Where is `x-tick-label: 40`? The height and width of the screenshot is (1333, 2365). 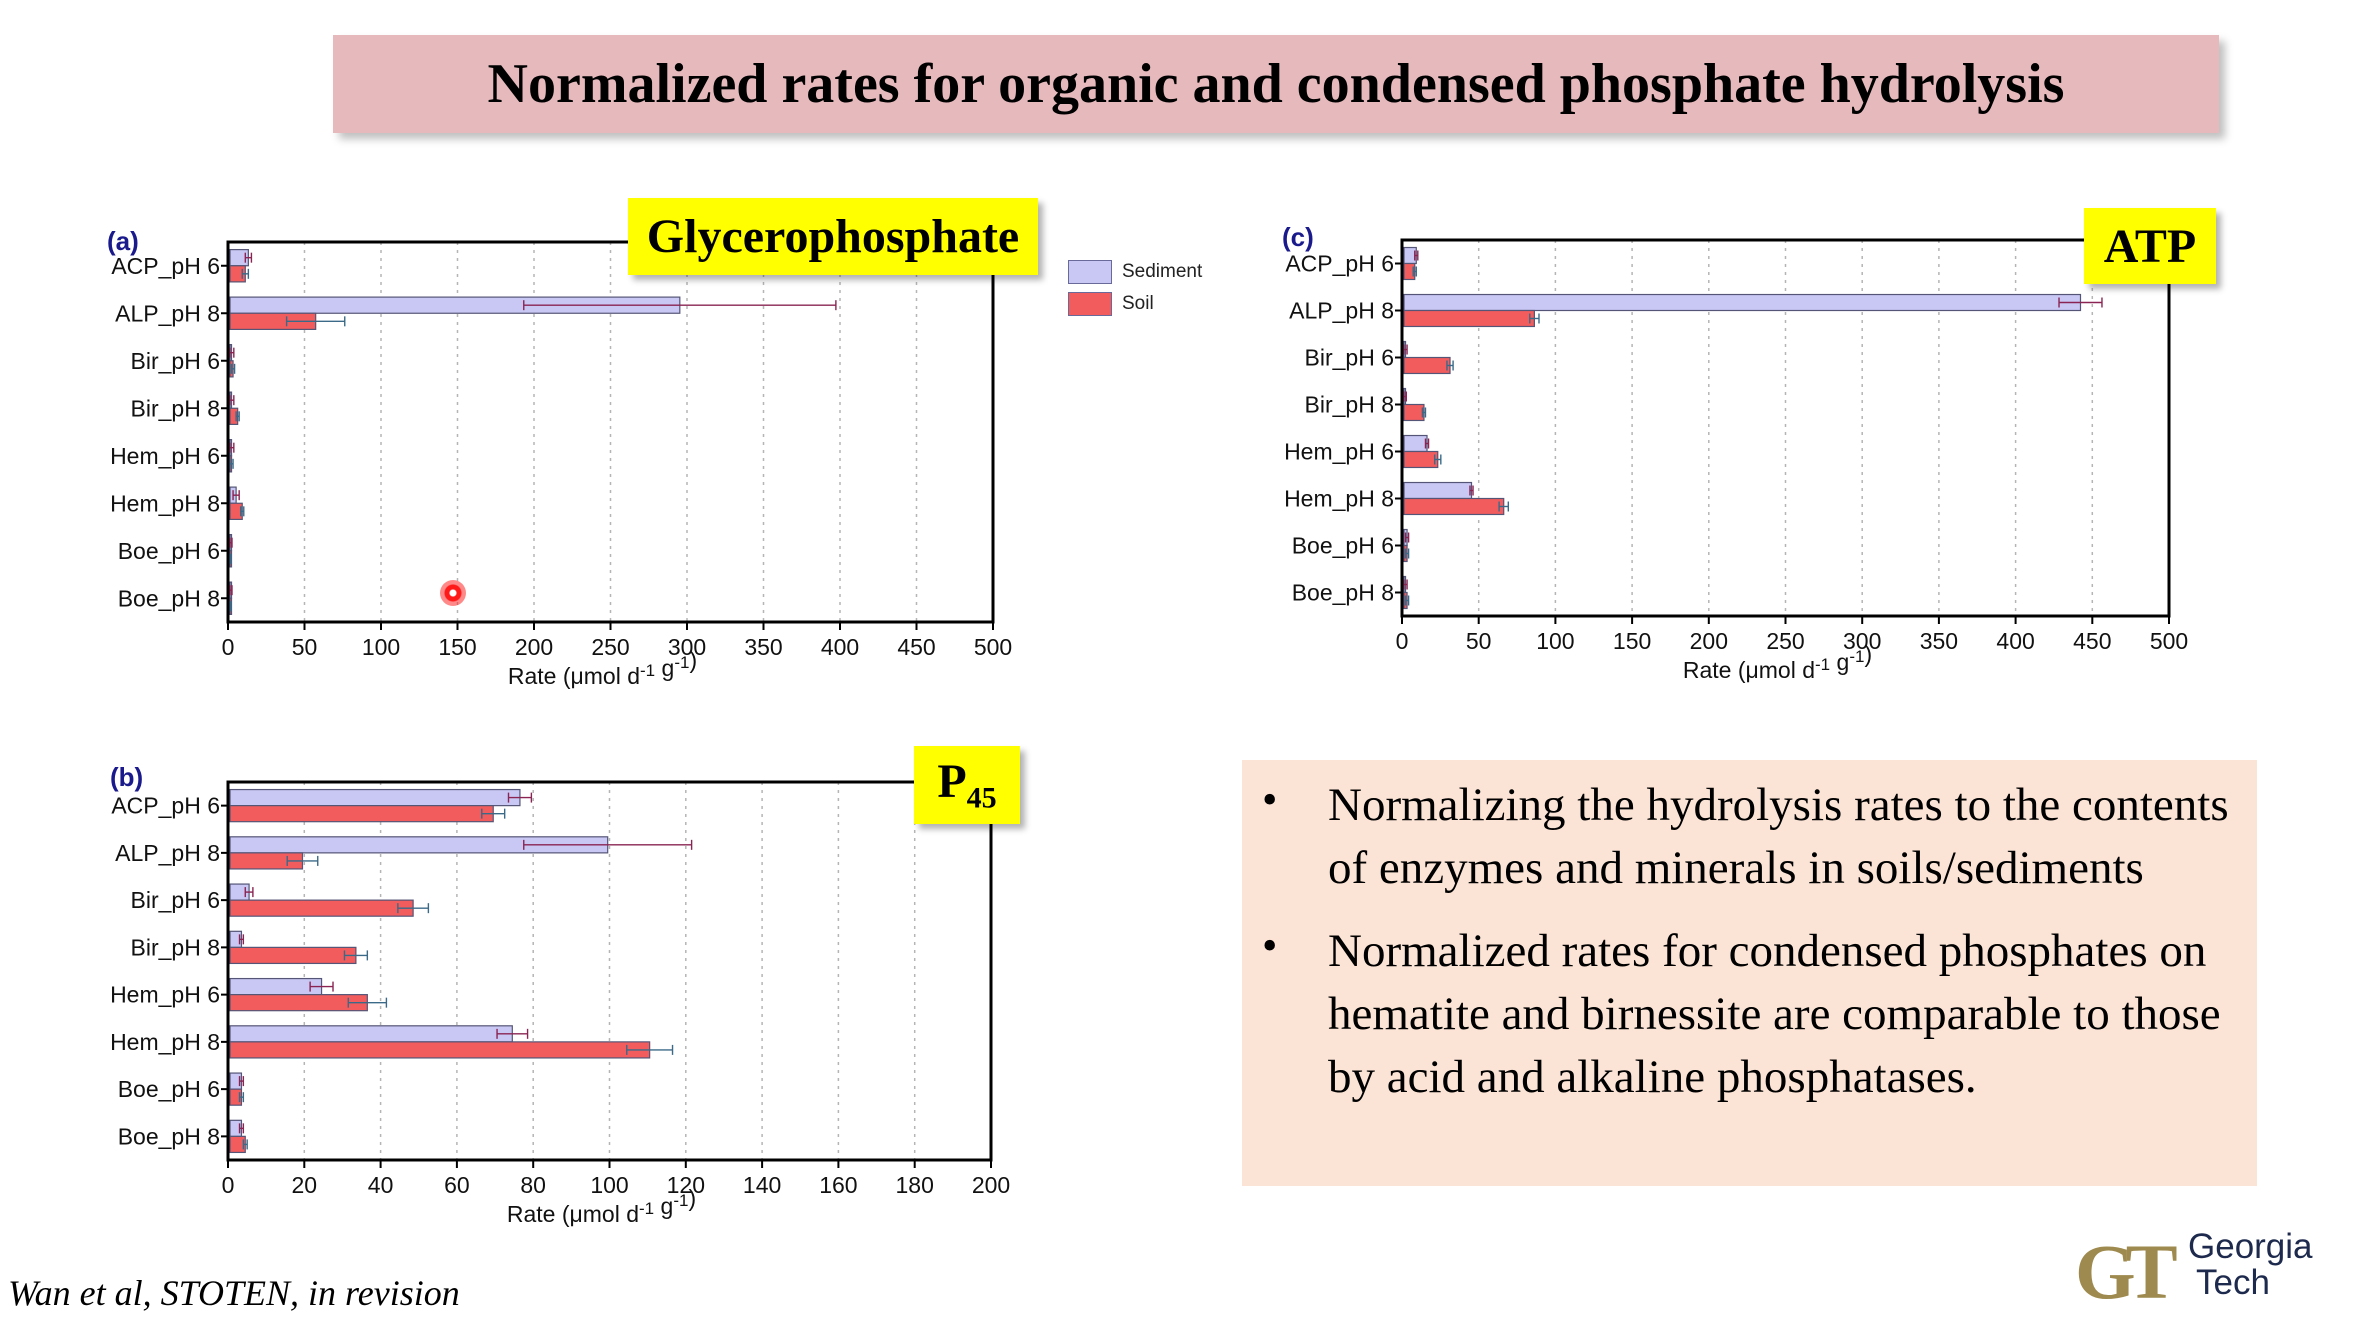
x-tick-label: 40 is located at coordinates (381, 1185).